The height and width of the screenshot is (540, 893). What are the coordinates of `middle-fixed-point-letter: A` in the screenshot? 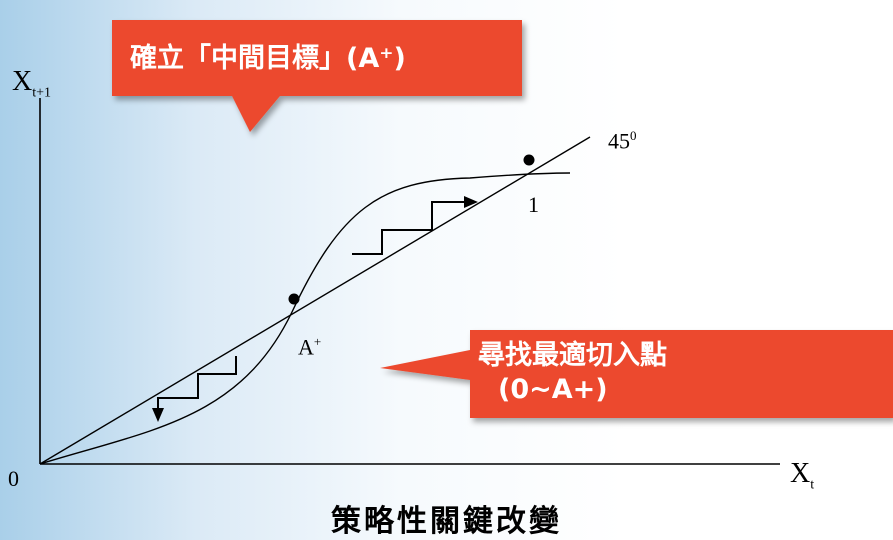 It's located at (306, 347).